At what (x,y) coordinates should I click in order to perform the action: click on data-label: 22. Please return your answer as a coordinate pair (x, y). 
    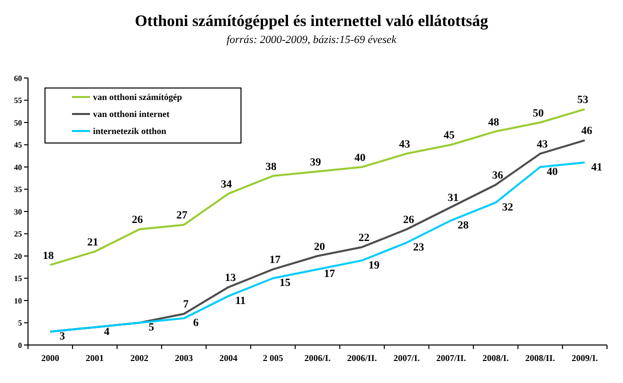
    Looking at the image, I should click on (364, 238).